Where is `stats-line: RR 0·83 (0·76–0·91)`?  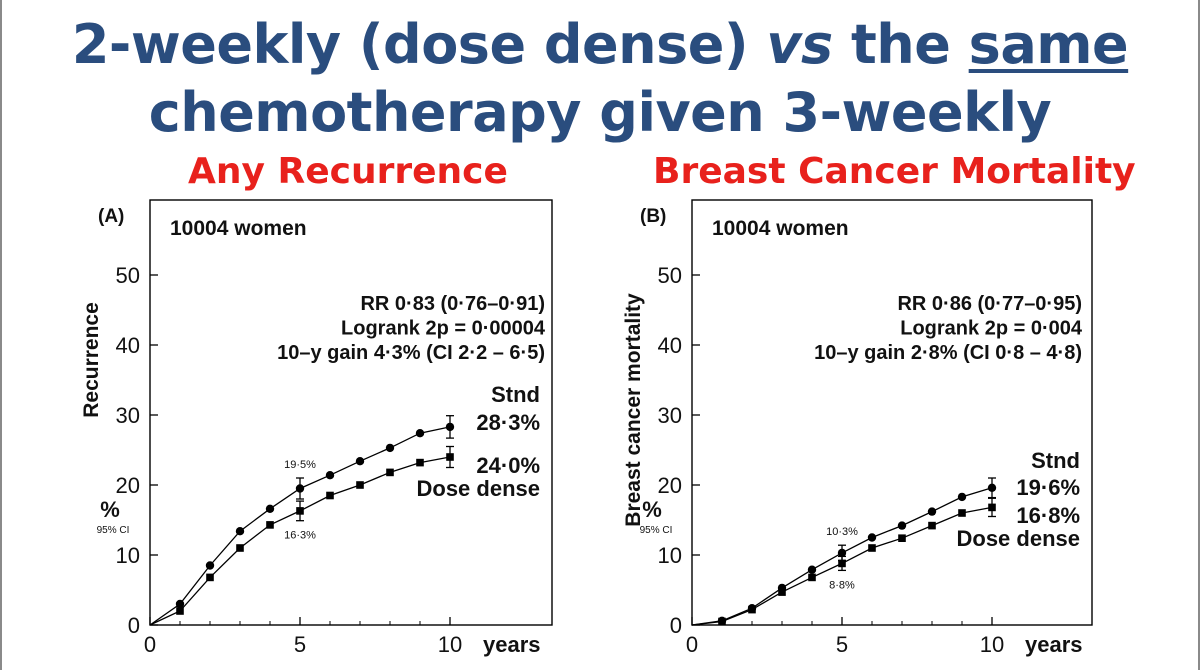 stats-line: RR 0·83 (0·76–0·91) is located at coordinates (452, 304).